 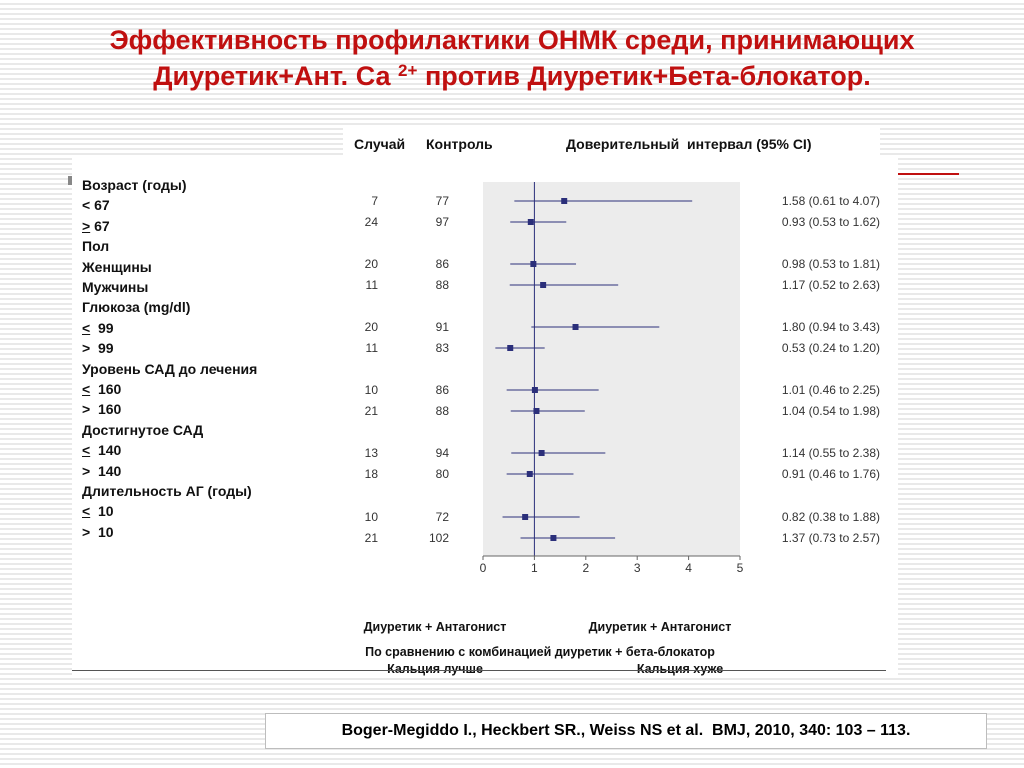 I want to click on subgroup-label: > 67, so click(x=96, y=226).